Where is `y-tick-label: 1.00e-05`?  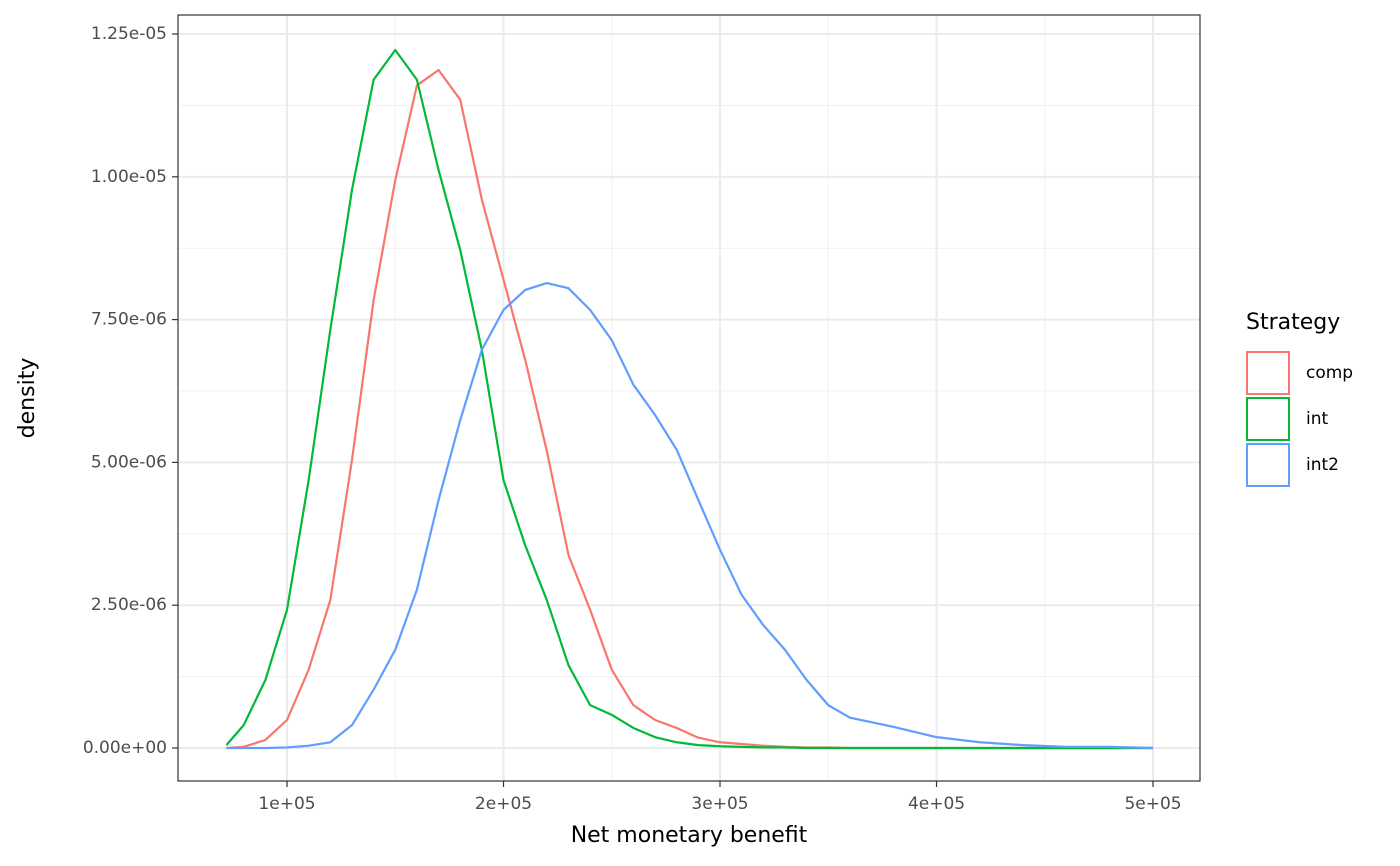
y-tick-label: 1.00e-05 is located at coordinates (129, 177).